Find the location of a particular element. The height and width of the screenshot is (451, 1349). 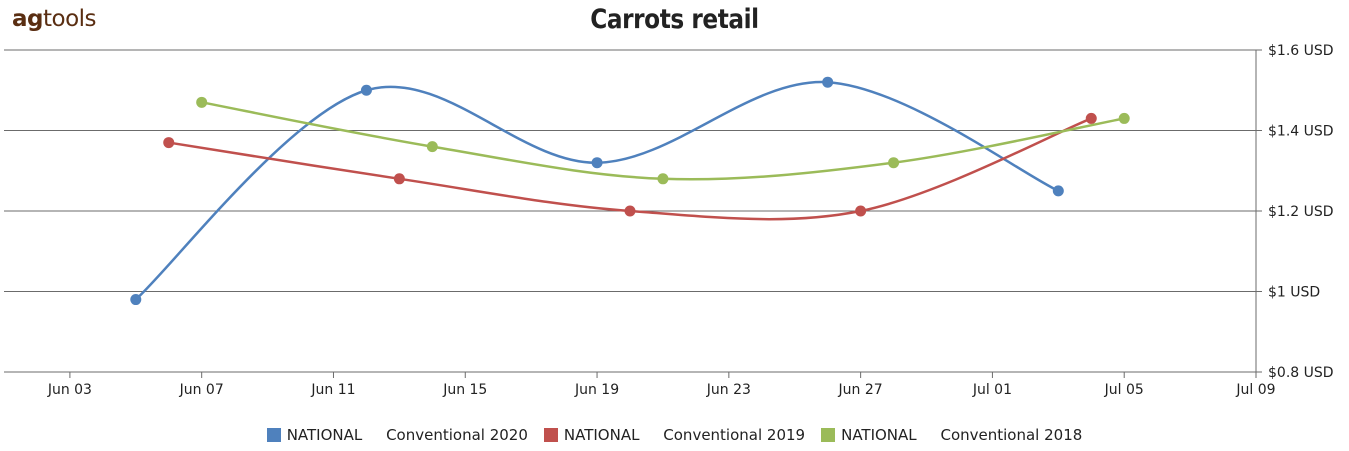

x-tick-label: Jun 27 is located at coordinates (860, 390).